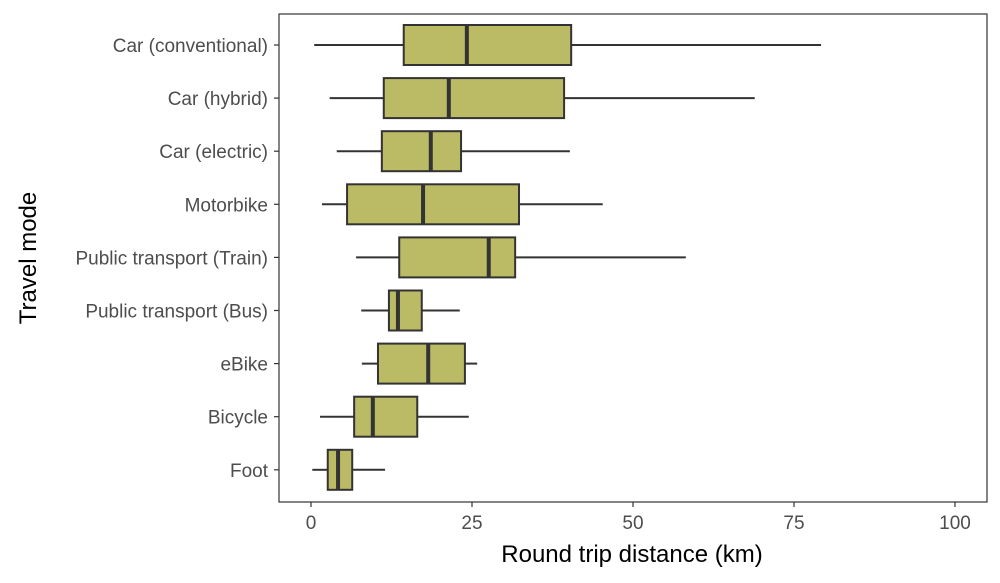  I want to click on x-tick-label: 50, so click(632, 523).